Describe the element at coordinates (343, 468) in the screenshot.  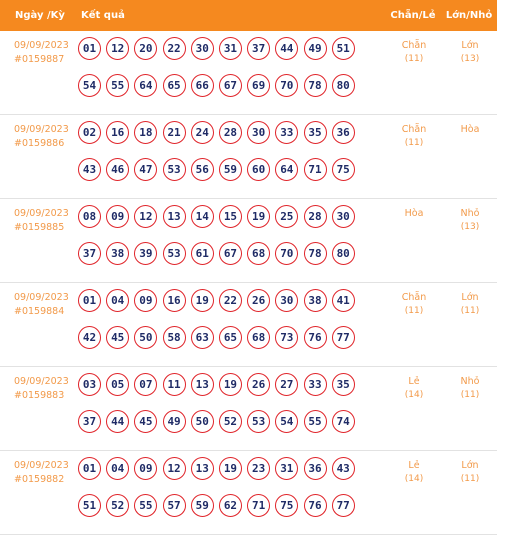
I see `number-ball: 43` at that location.